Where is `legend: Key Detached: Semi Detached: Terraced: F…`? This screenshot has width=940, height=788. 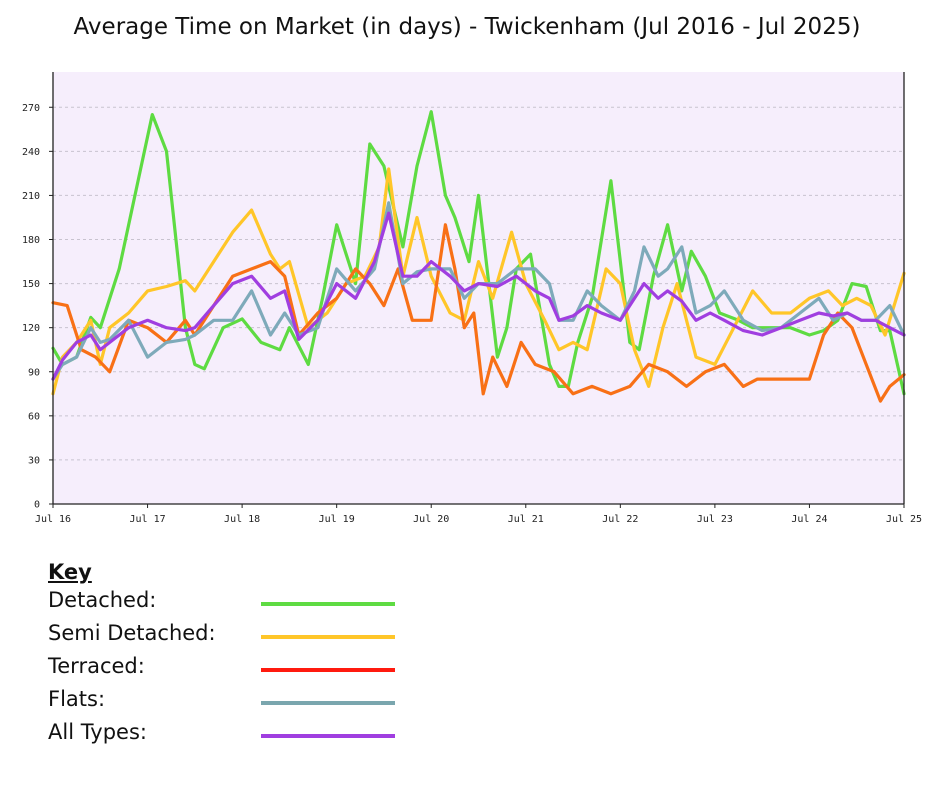
legend: Key Detached: Semi Detached: Terraced: F… is located at coordinates (228, 656).